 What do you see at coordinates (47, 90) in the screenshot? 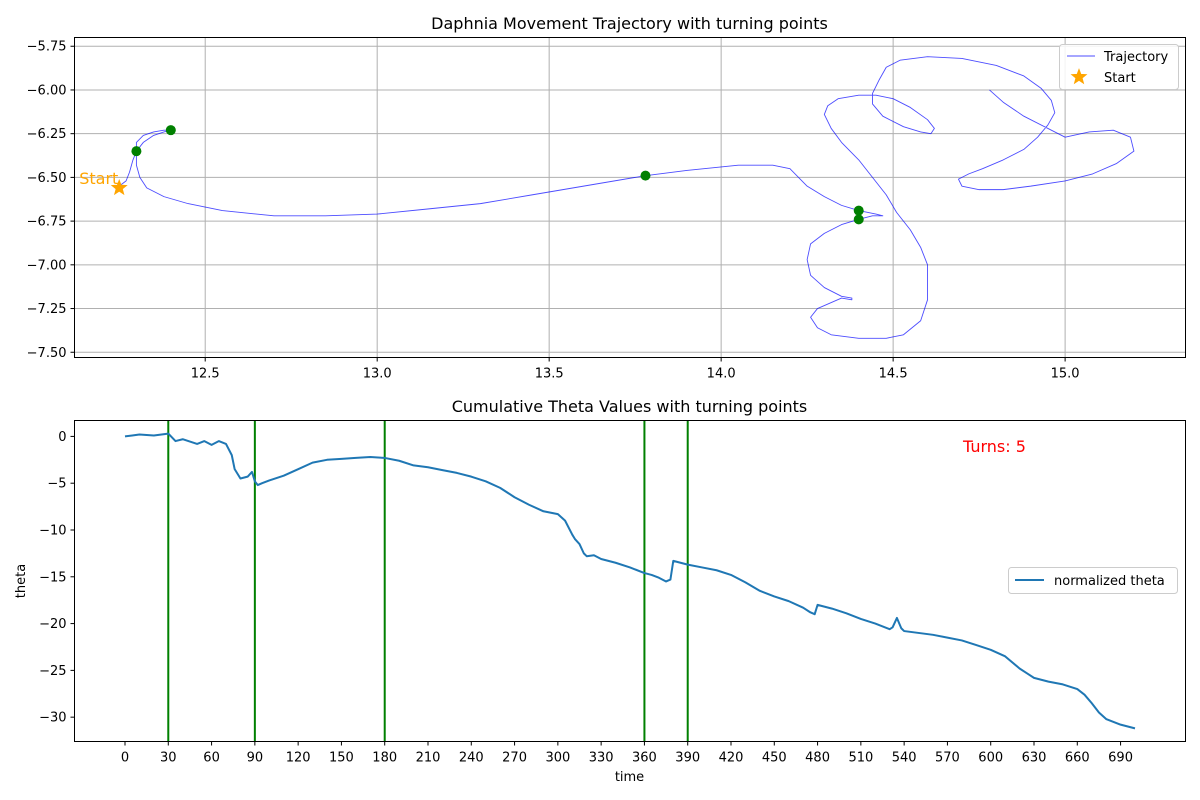
I see `trajectory-y-tick-label: −6.00` at bounding box center [47, 90].